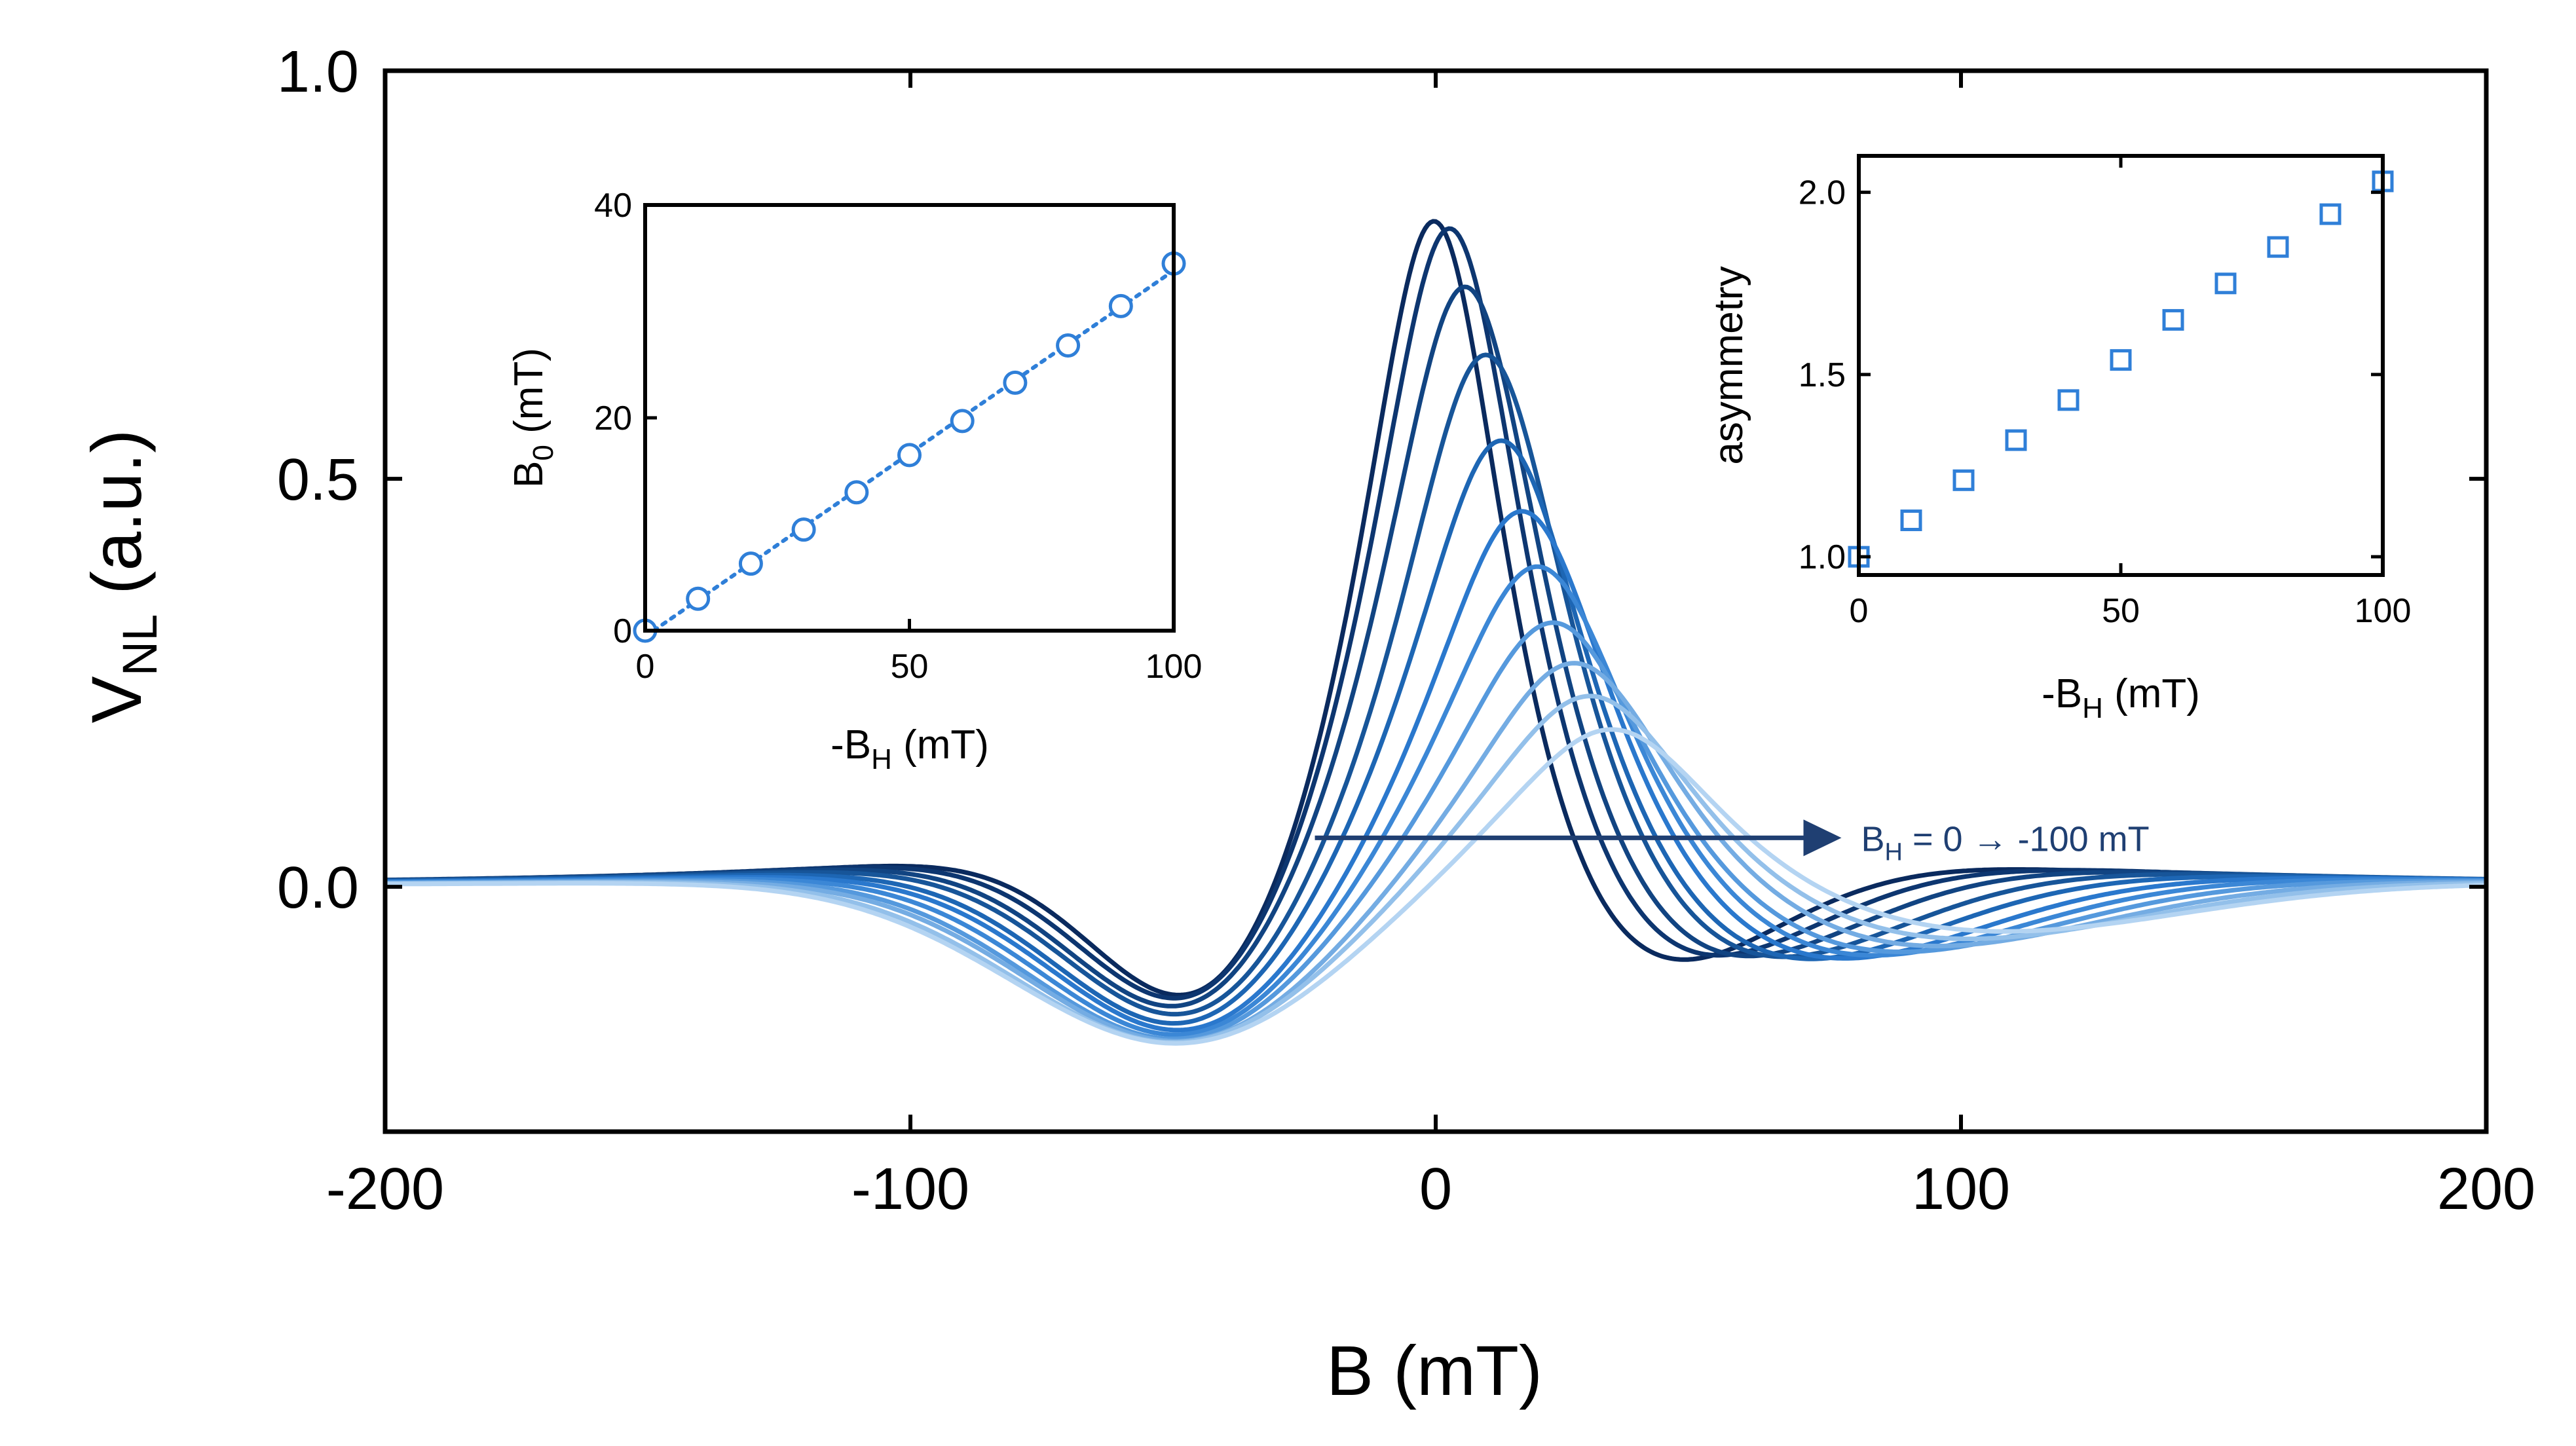 This screenshot has width=2576, height=1446. Describe the element at coordinates (318, 888) in the screenshot. I see `y-tick-label: 0.0` at that location.